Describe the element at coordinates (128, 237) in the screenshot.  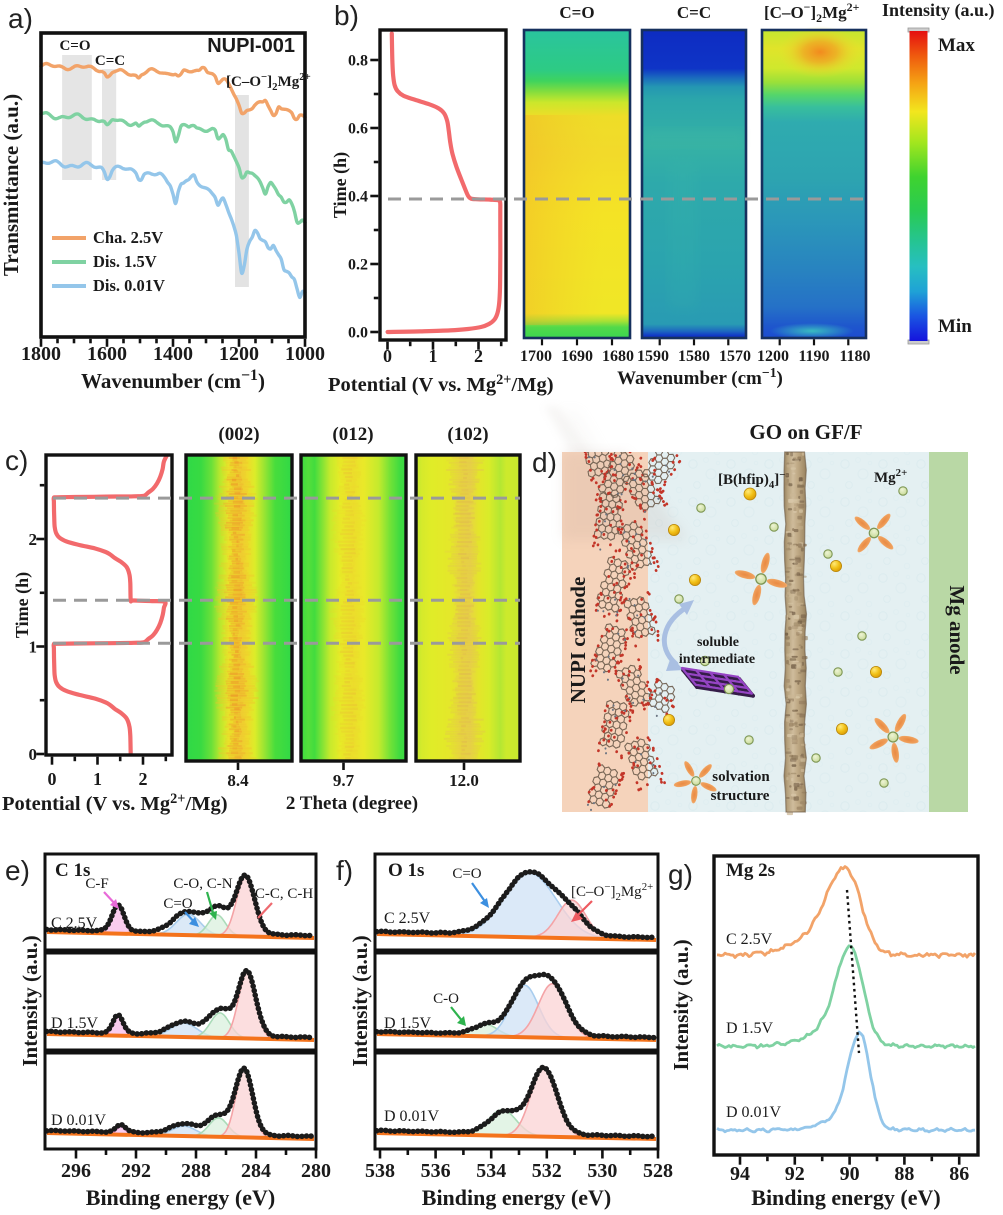
I see `svg-text: Cha. 2.5V` at that location.